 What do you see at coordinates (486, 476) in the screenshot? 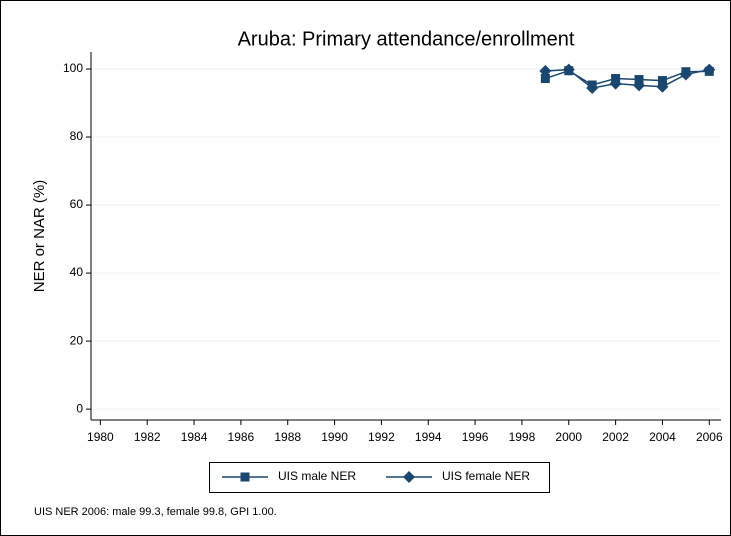
I see `legend-label: UIS female NER` at bounding box center [486, 476].